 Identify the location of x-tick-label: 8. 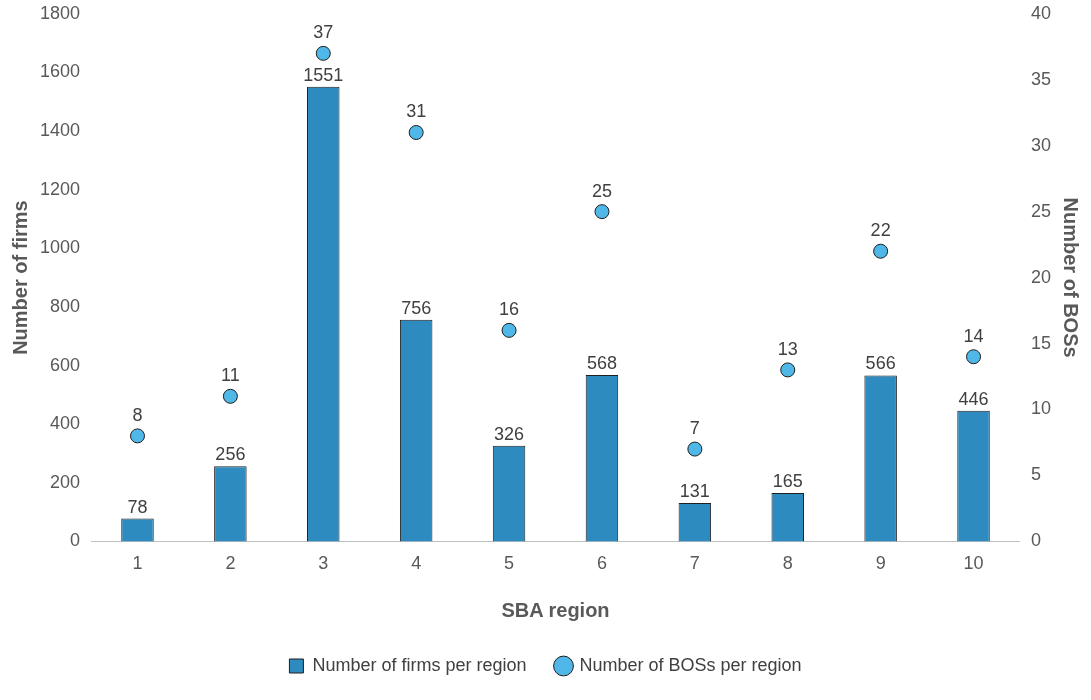
(787, 563).